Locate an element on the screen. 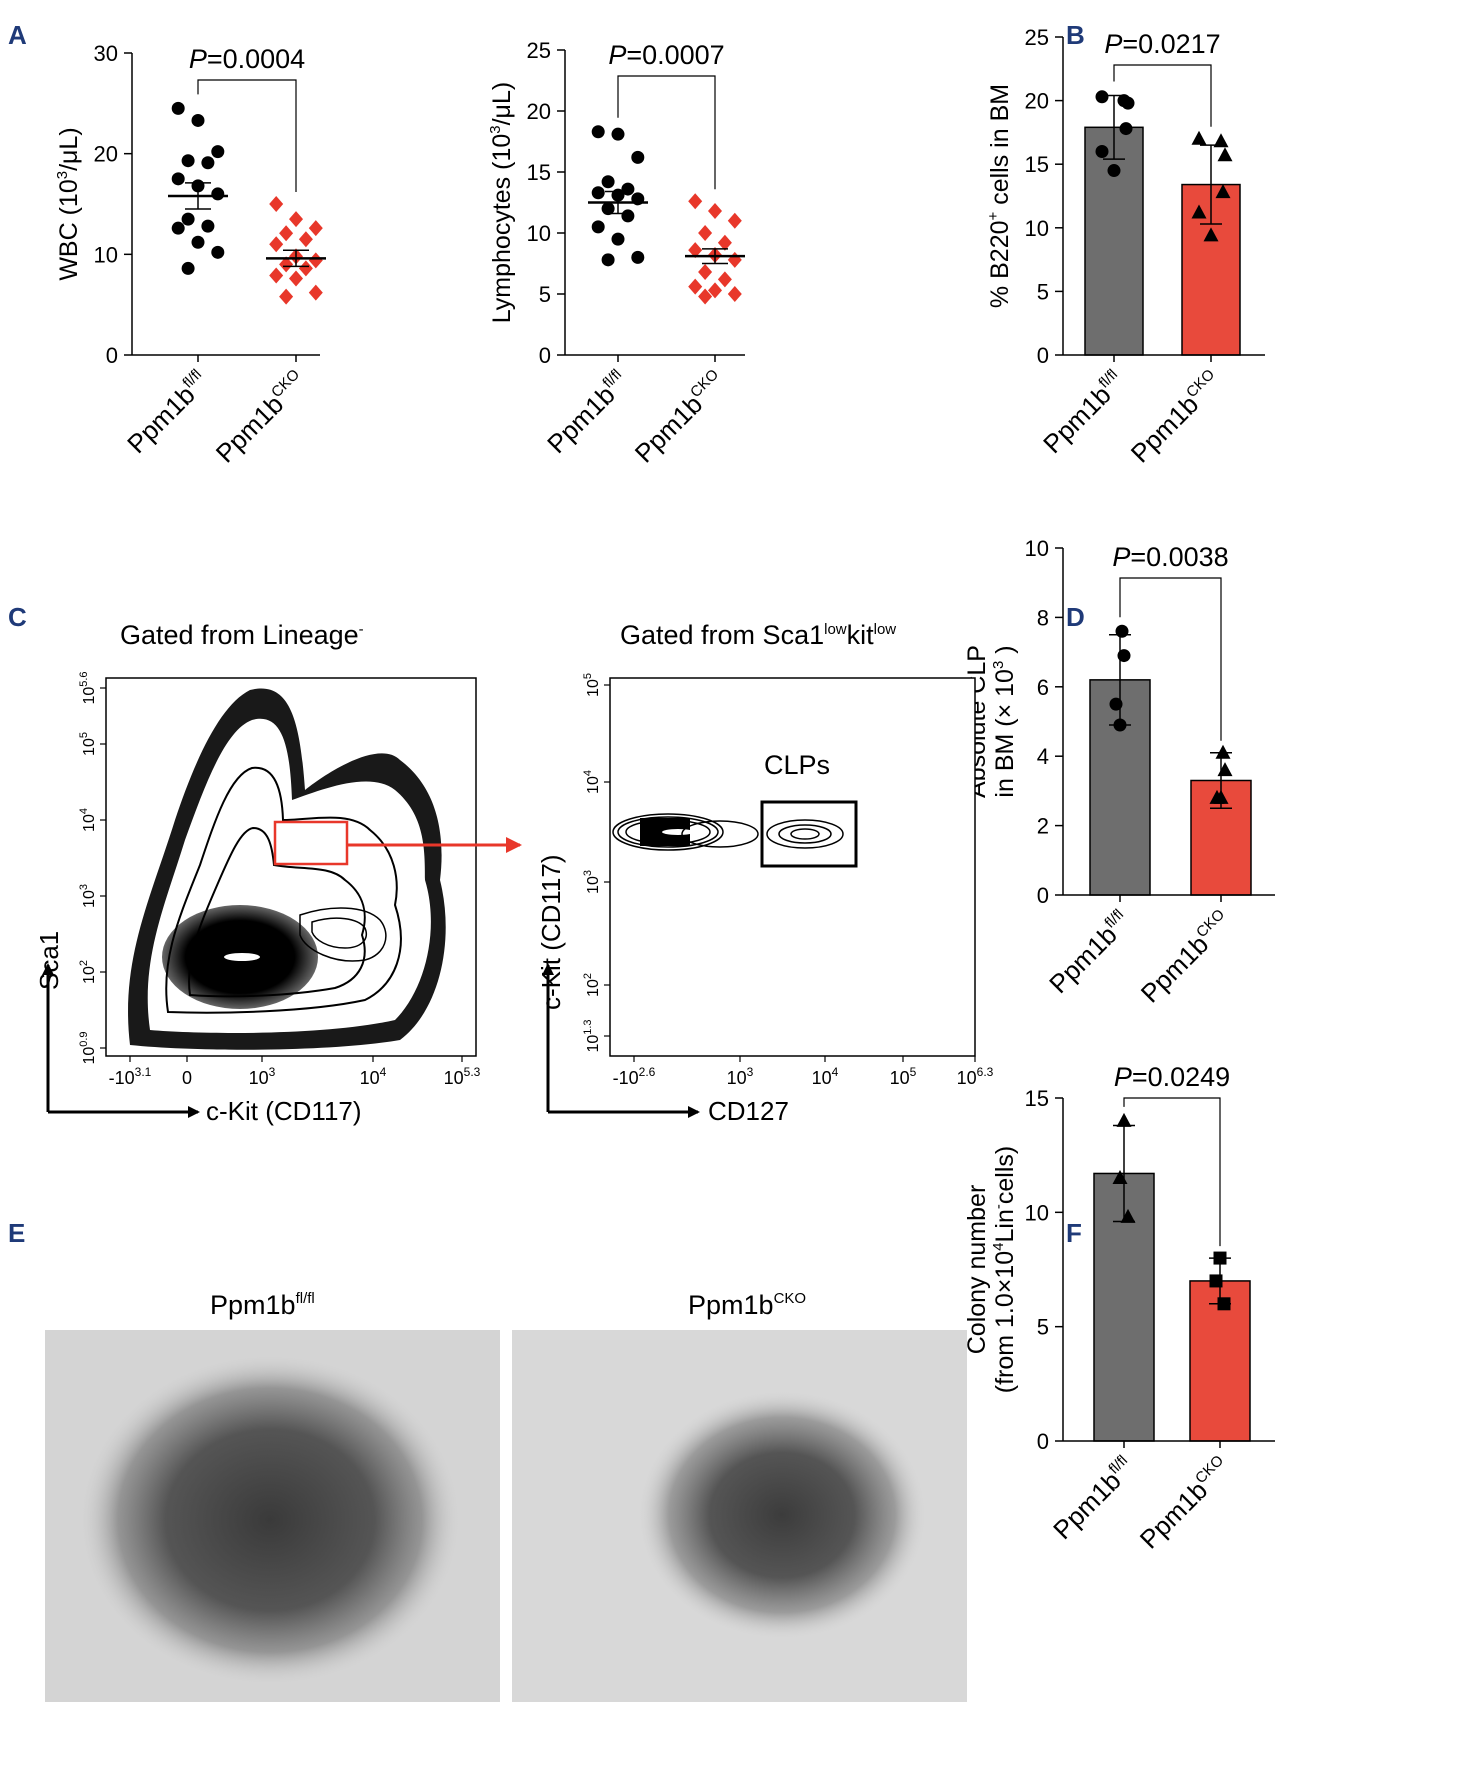  y-tick-label: 105.6 is located at coordinates (88, 687).